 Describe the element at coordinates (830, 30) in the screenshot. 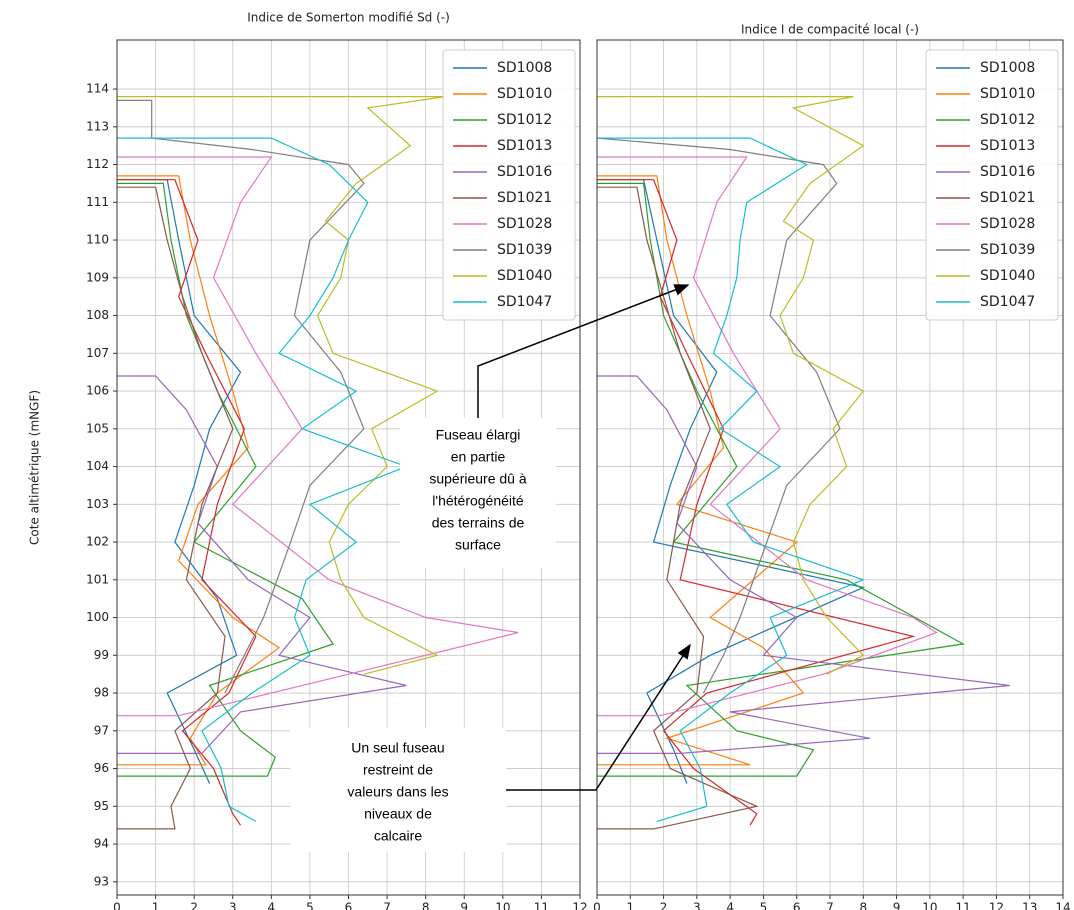

I see `chart-title: Indice I de compacité local (-)` at that location.